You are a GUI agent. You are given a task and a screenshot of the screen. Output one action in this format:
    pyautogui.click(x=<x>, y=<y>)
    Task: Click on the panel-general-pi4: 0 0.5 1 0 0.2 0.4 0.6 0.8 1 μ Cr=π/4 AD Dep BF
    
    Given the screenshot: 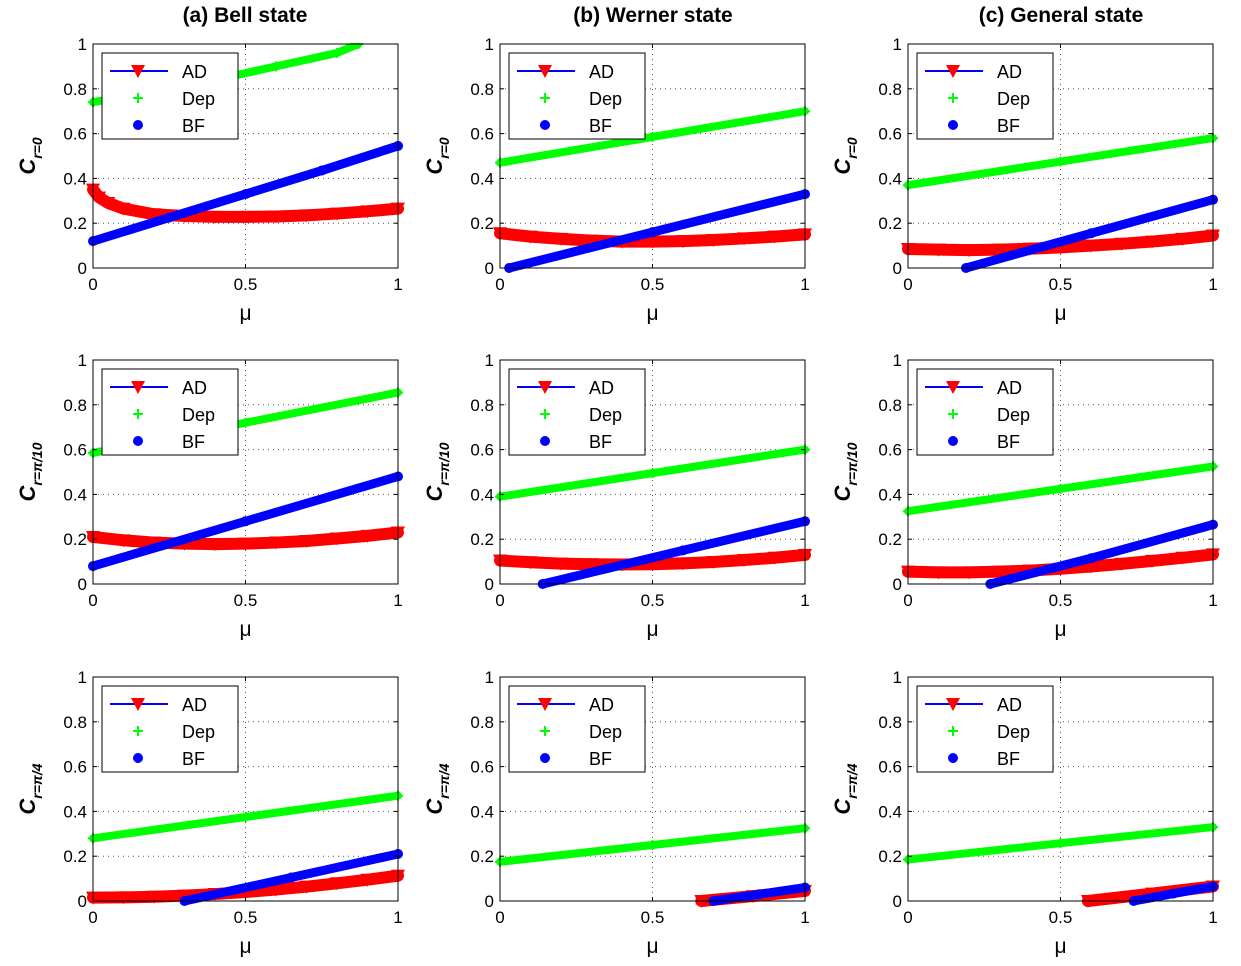 What is the action you would take?
    pyautogui.click(x=1025, y=813)
    